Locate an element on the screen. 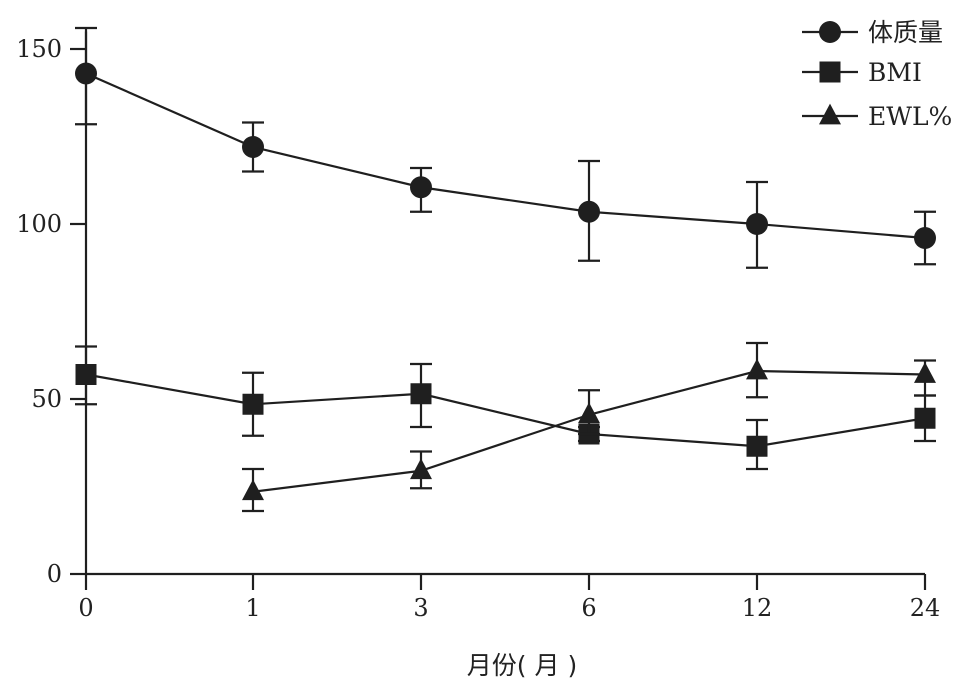 The width and height of the screenshot is (970, 691). x-tick-label: 1 is located at coordinates (252, 608).